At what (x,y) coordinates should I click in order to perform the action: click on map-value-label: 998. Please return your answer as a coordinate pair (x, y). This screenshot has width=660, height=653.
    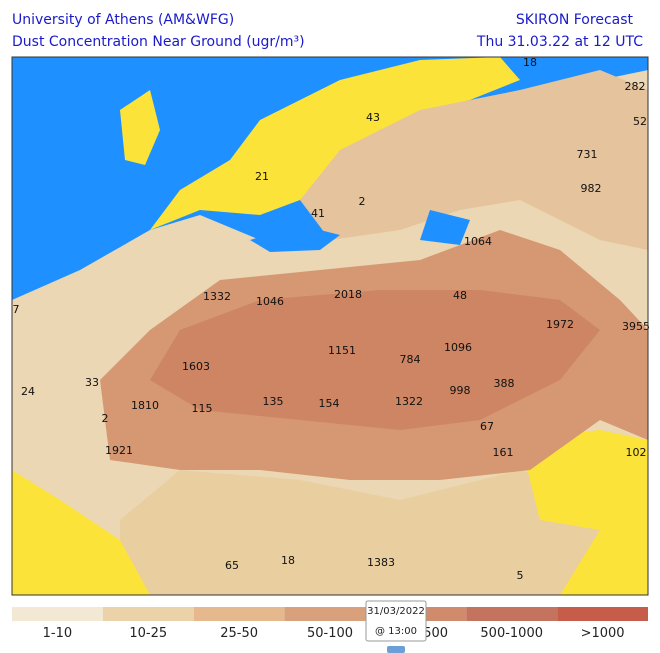
    Looking at the image, I should click on (460, 390).